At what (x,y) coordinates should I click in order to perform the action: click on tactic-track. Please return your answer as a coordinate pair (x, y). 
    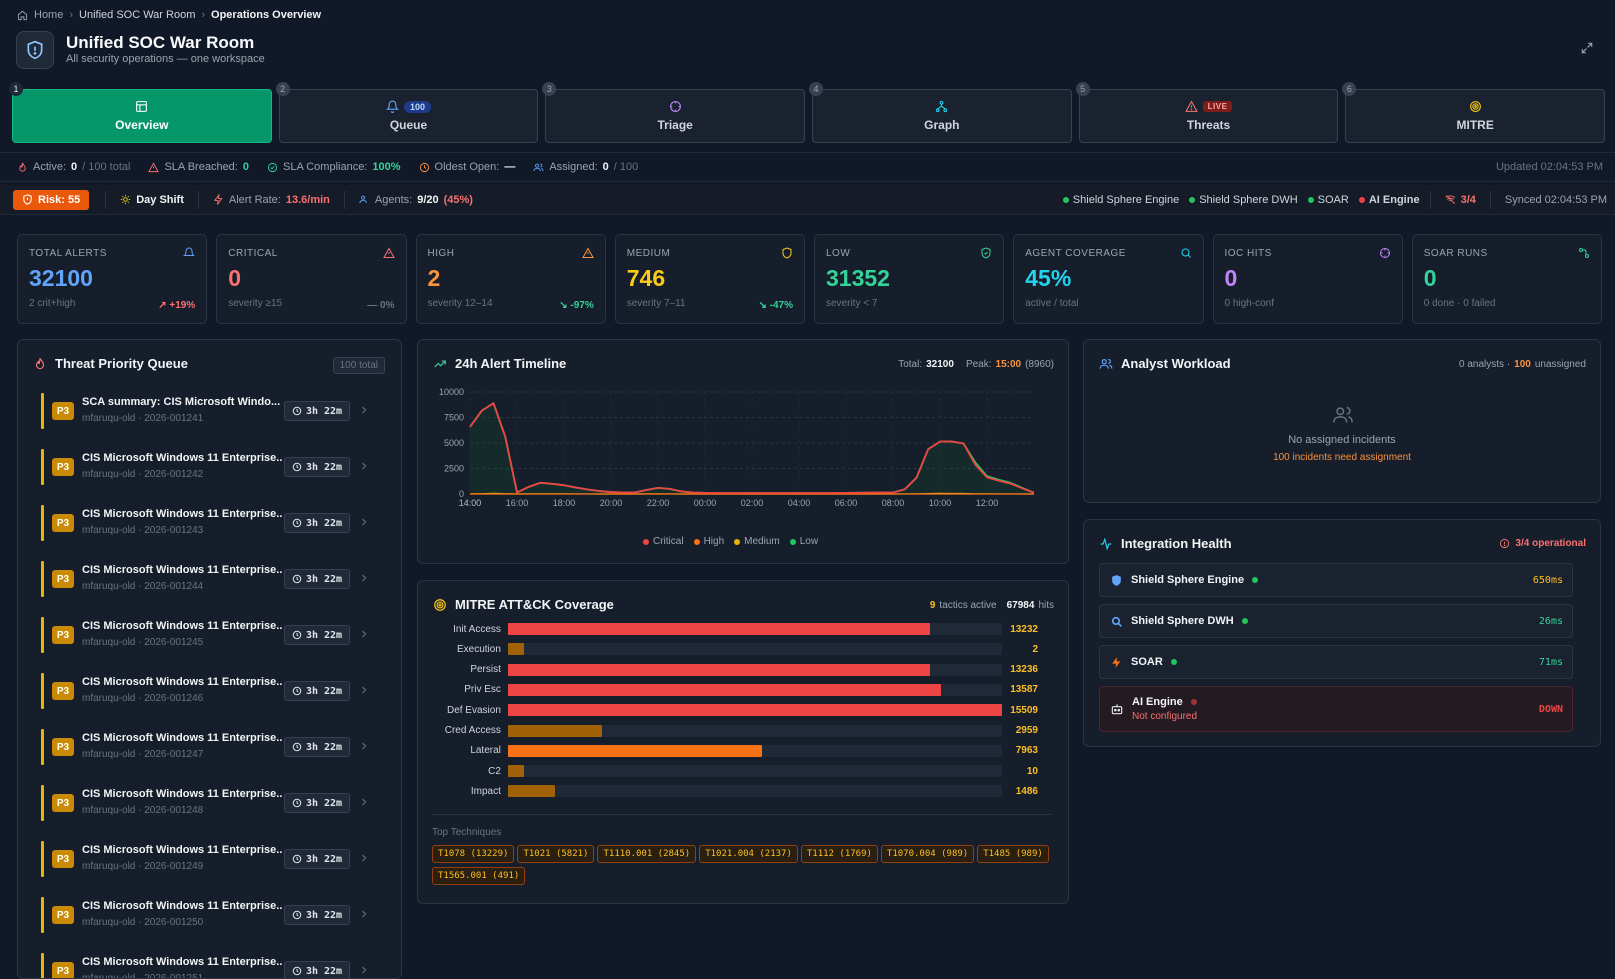
    Looking at the image, I should click on (755, 629).